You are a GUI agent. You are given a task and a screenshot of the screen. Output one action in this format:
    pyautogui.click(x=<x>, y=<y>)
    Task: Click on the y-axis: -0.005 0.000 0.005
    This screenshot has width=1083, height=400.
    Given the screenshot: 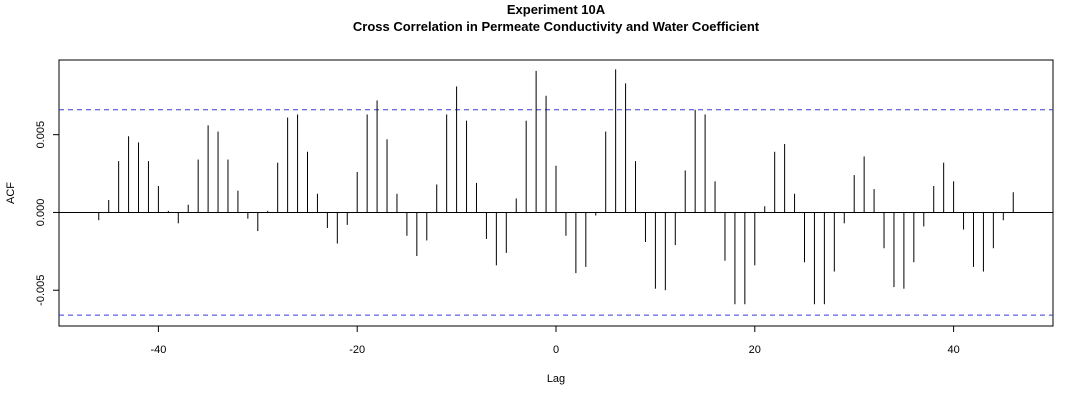 What is the action you would take?
    pyautogui.click(x=47, y=213)
    